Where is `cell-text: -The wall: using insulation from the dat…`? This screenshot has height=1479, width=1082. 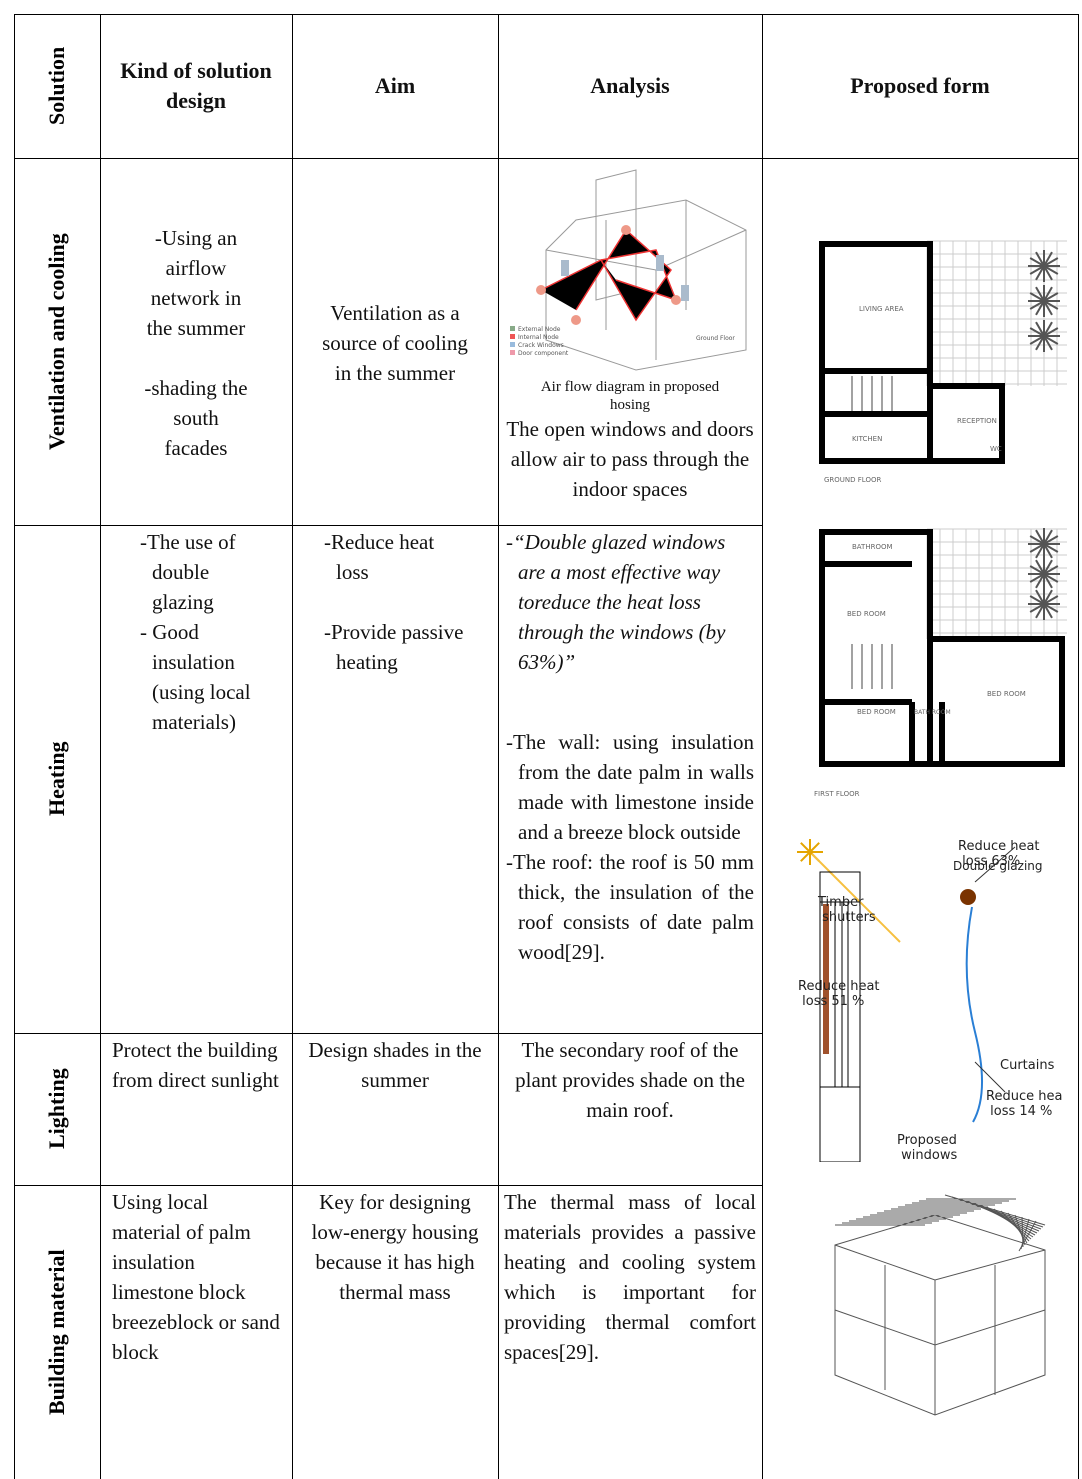 cell-text: -The wall: using insulation from the dat… is located at coordinates (630, 787).